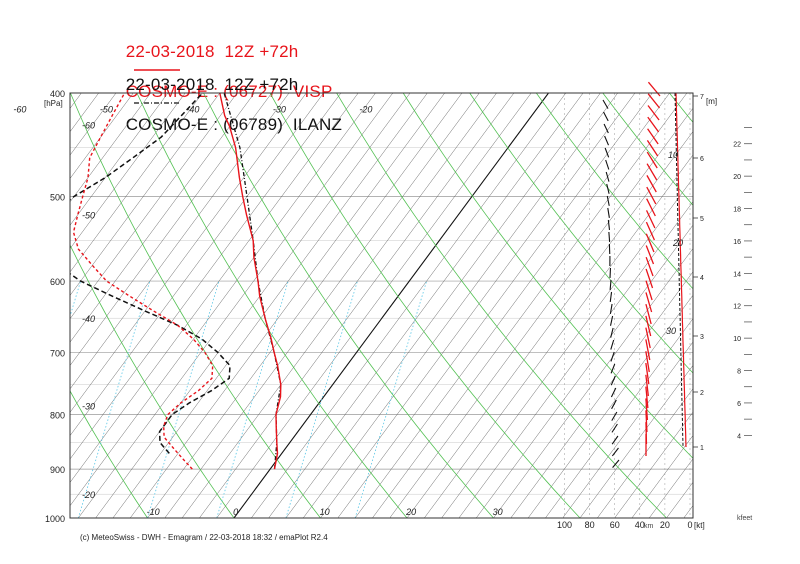 This screenshot has height=564, width=800. Describe the element at coordinates (212, 84) in the screenshot. I see `legend-ilanz-run: 22-03-2018 12Z +72h` at that location.